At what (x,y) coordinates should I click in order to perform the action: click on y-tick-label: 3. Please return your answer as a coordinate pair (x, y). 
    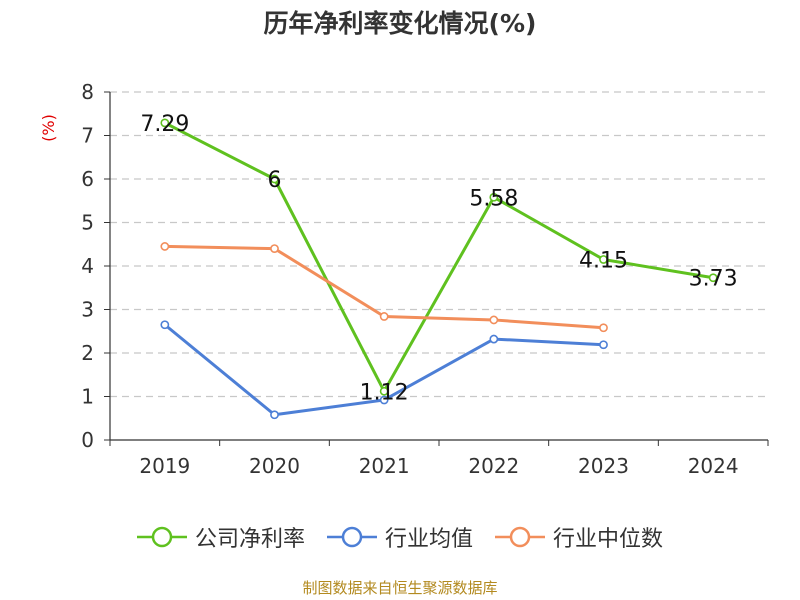
    Looking at the image, I should click on (87, 310).